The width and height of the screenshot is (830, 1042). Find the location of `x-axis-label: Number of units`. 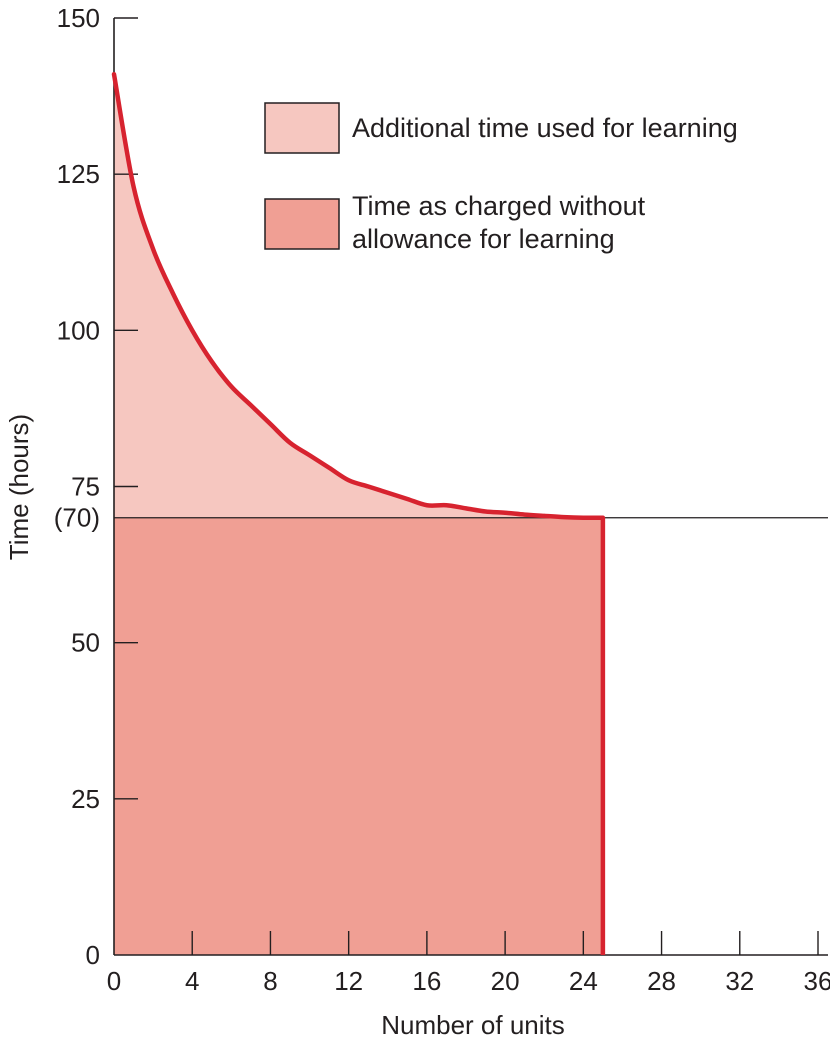

x-axis-label: Number of units is located at coordinates (473, 1025).